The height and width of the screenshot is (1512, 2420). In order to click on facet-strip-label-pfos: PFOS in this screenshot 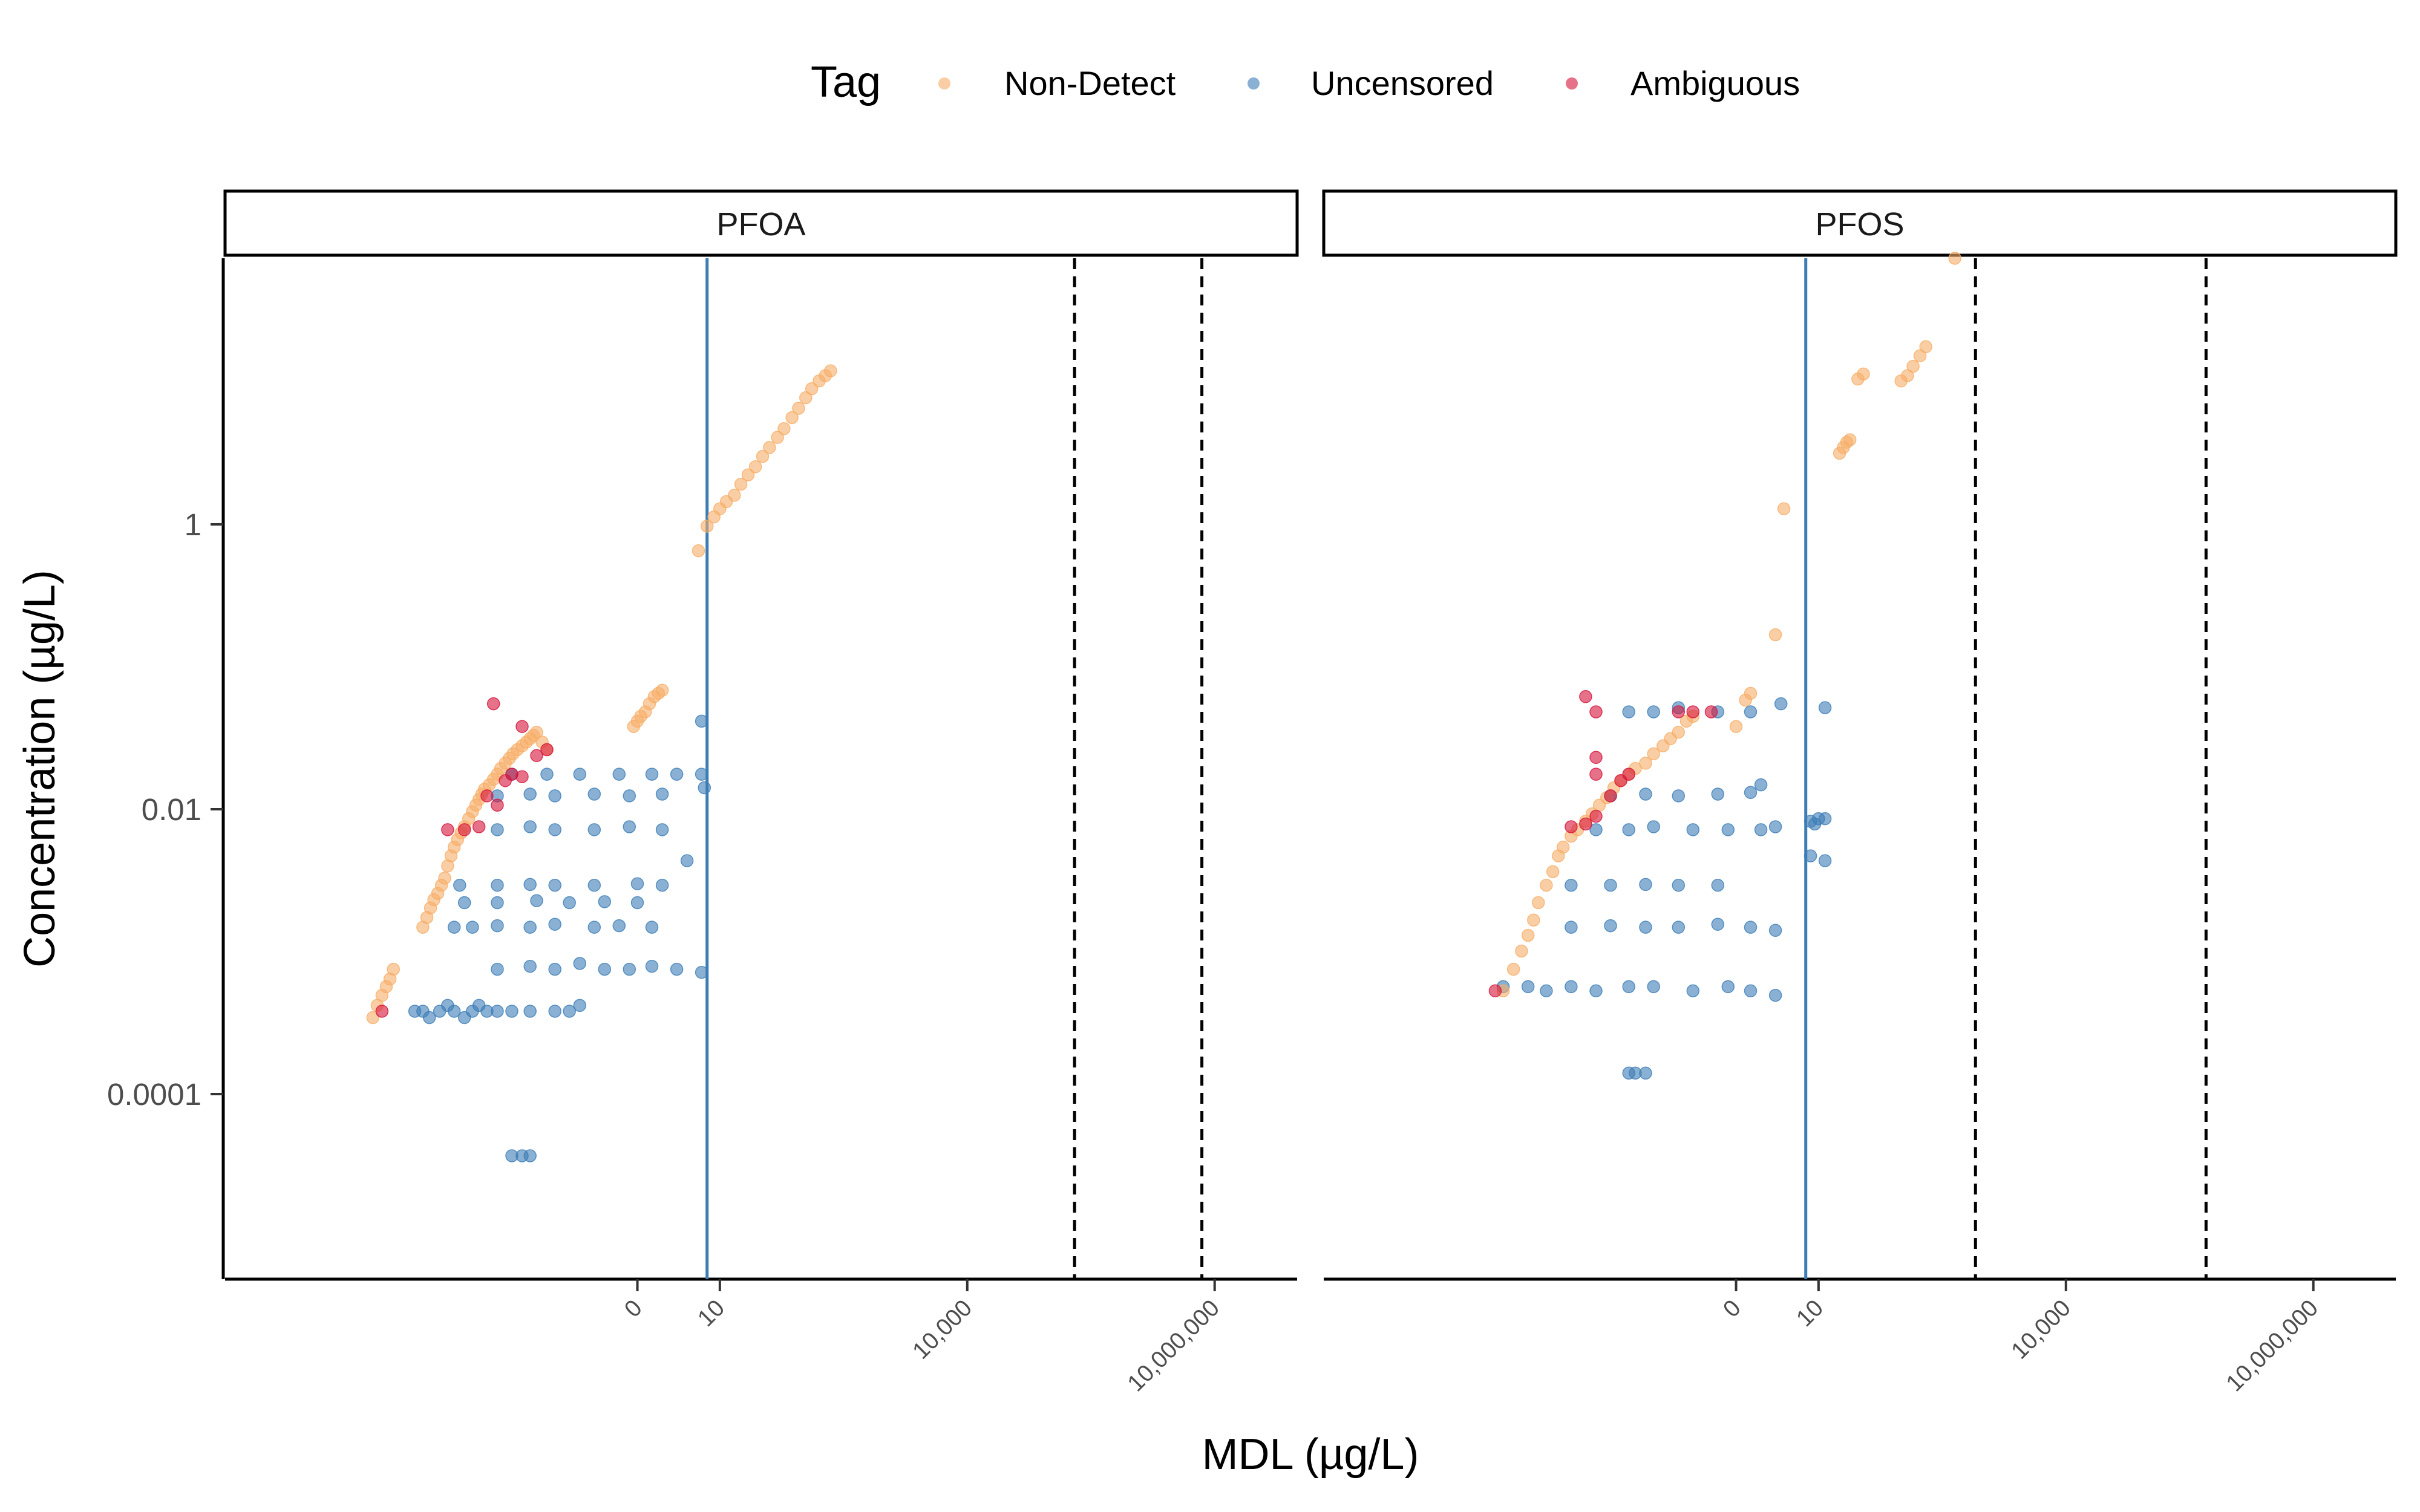, I will do `click(1859, 225)`.